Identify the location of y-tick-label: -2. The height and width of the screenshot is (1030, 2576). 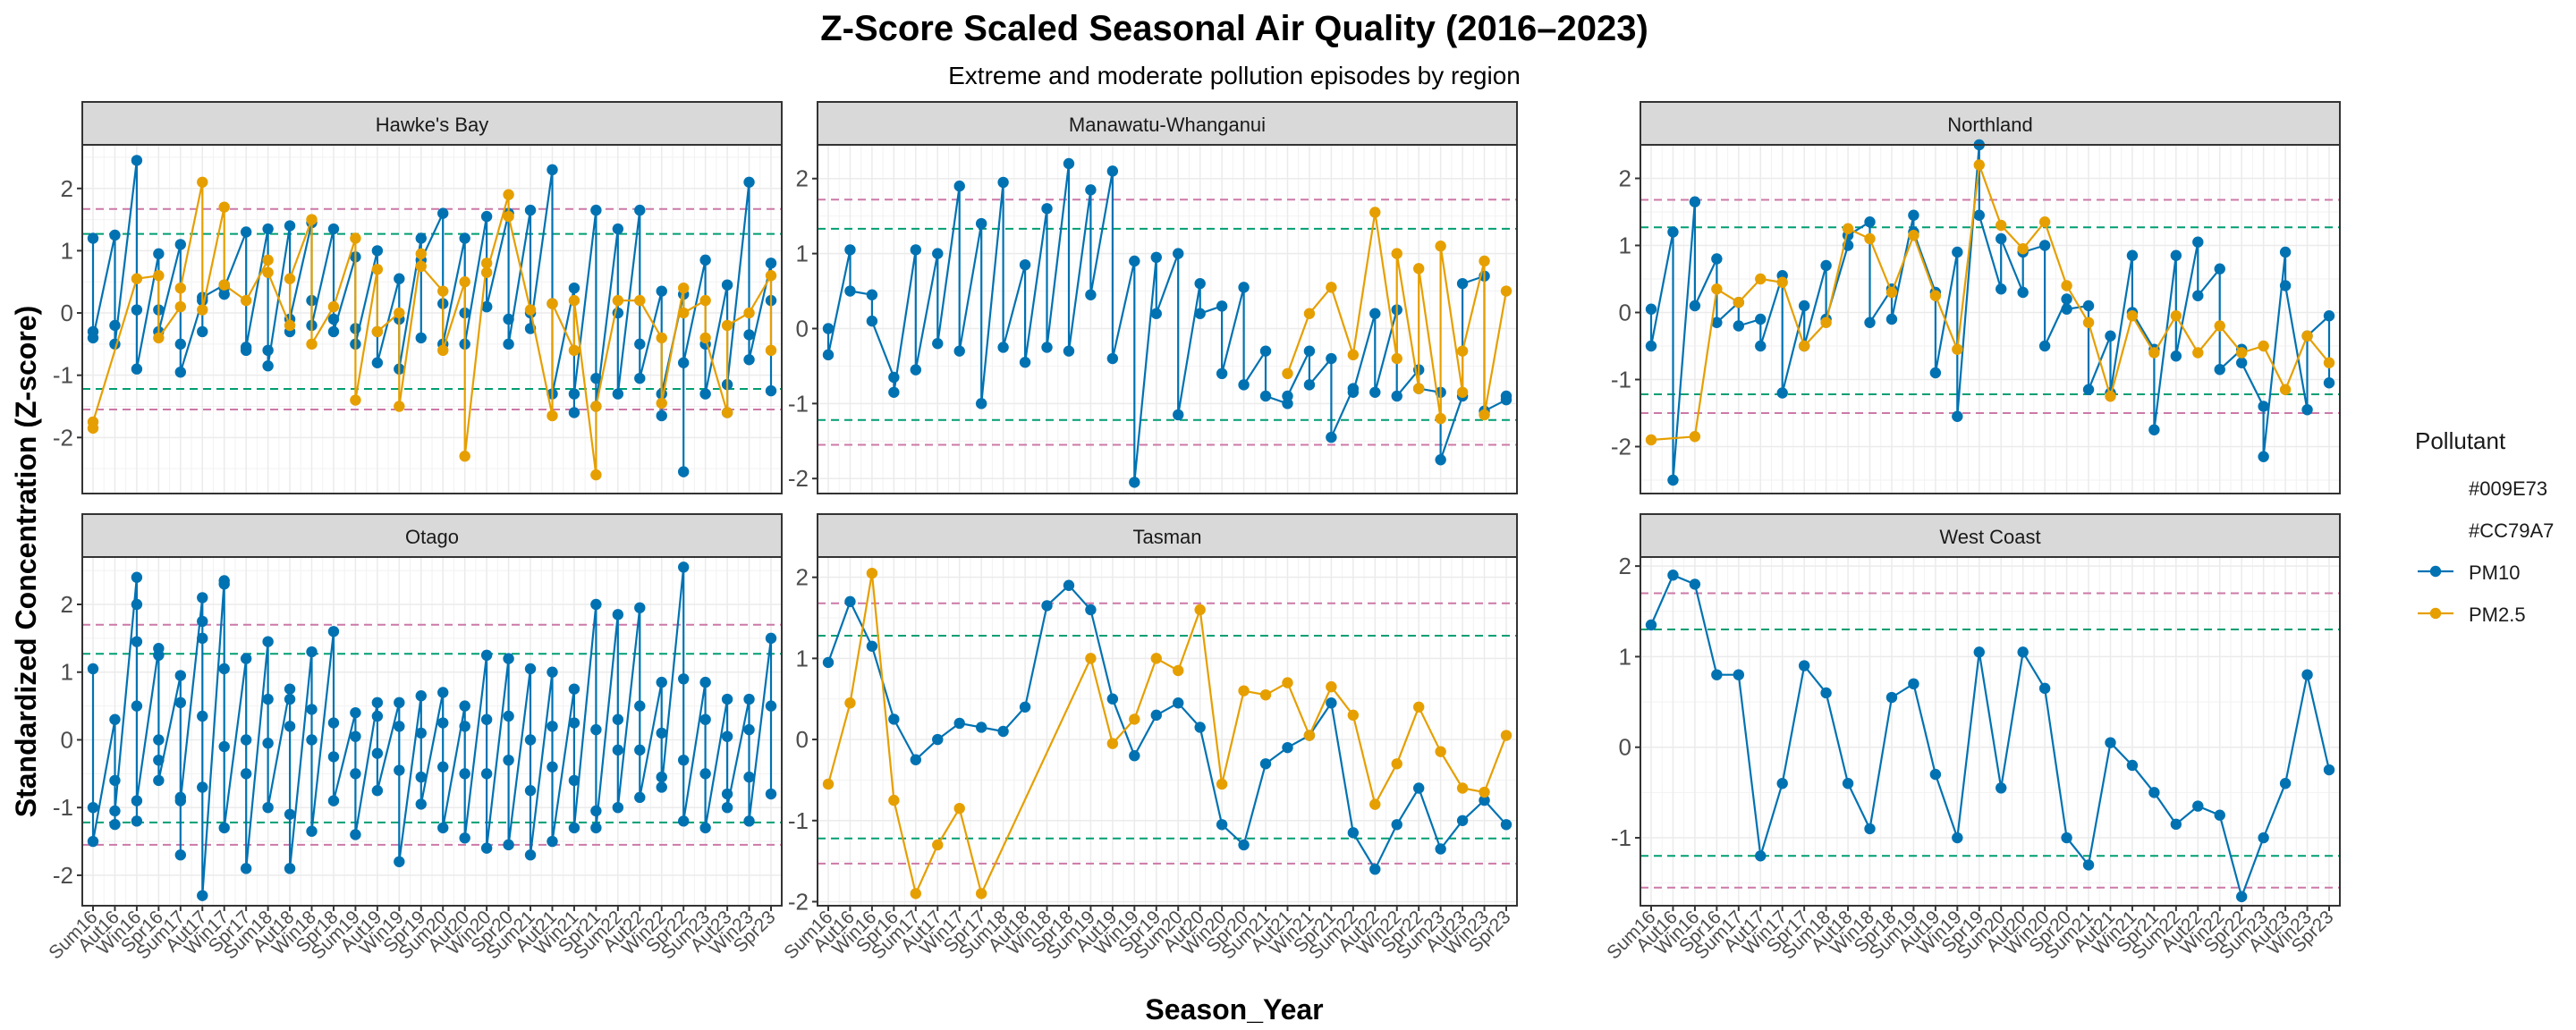
(798, 478).